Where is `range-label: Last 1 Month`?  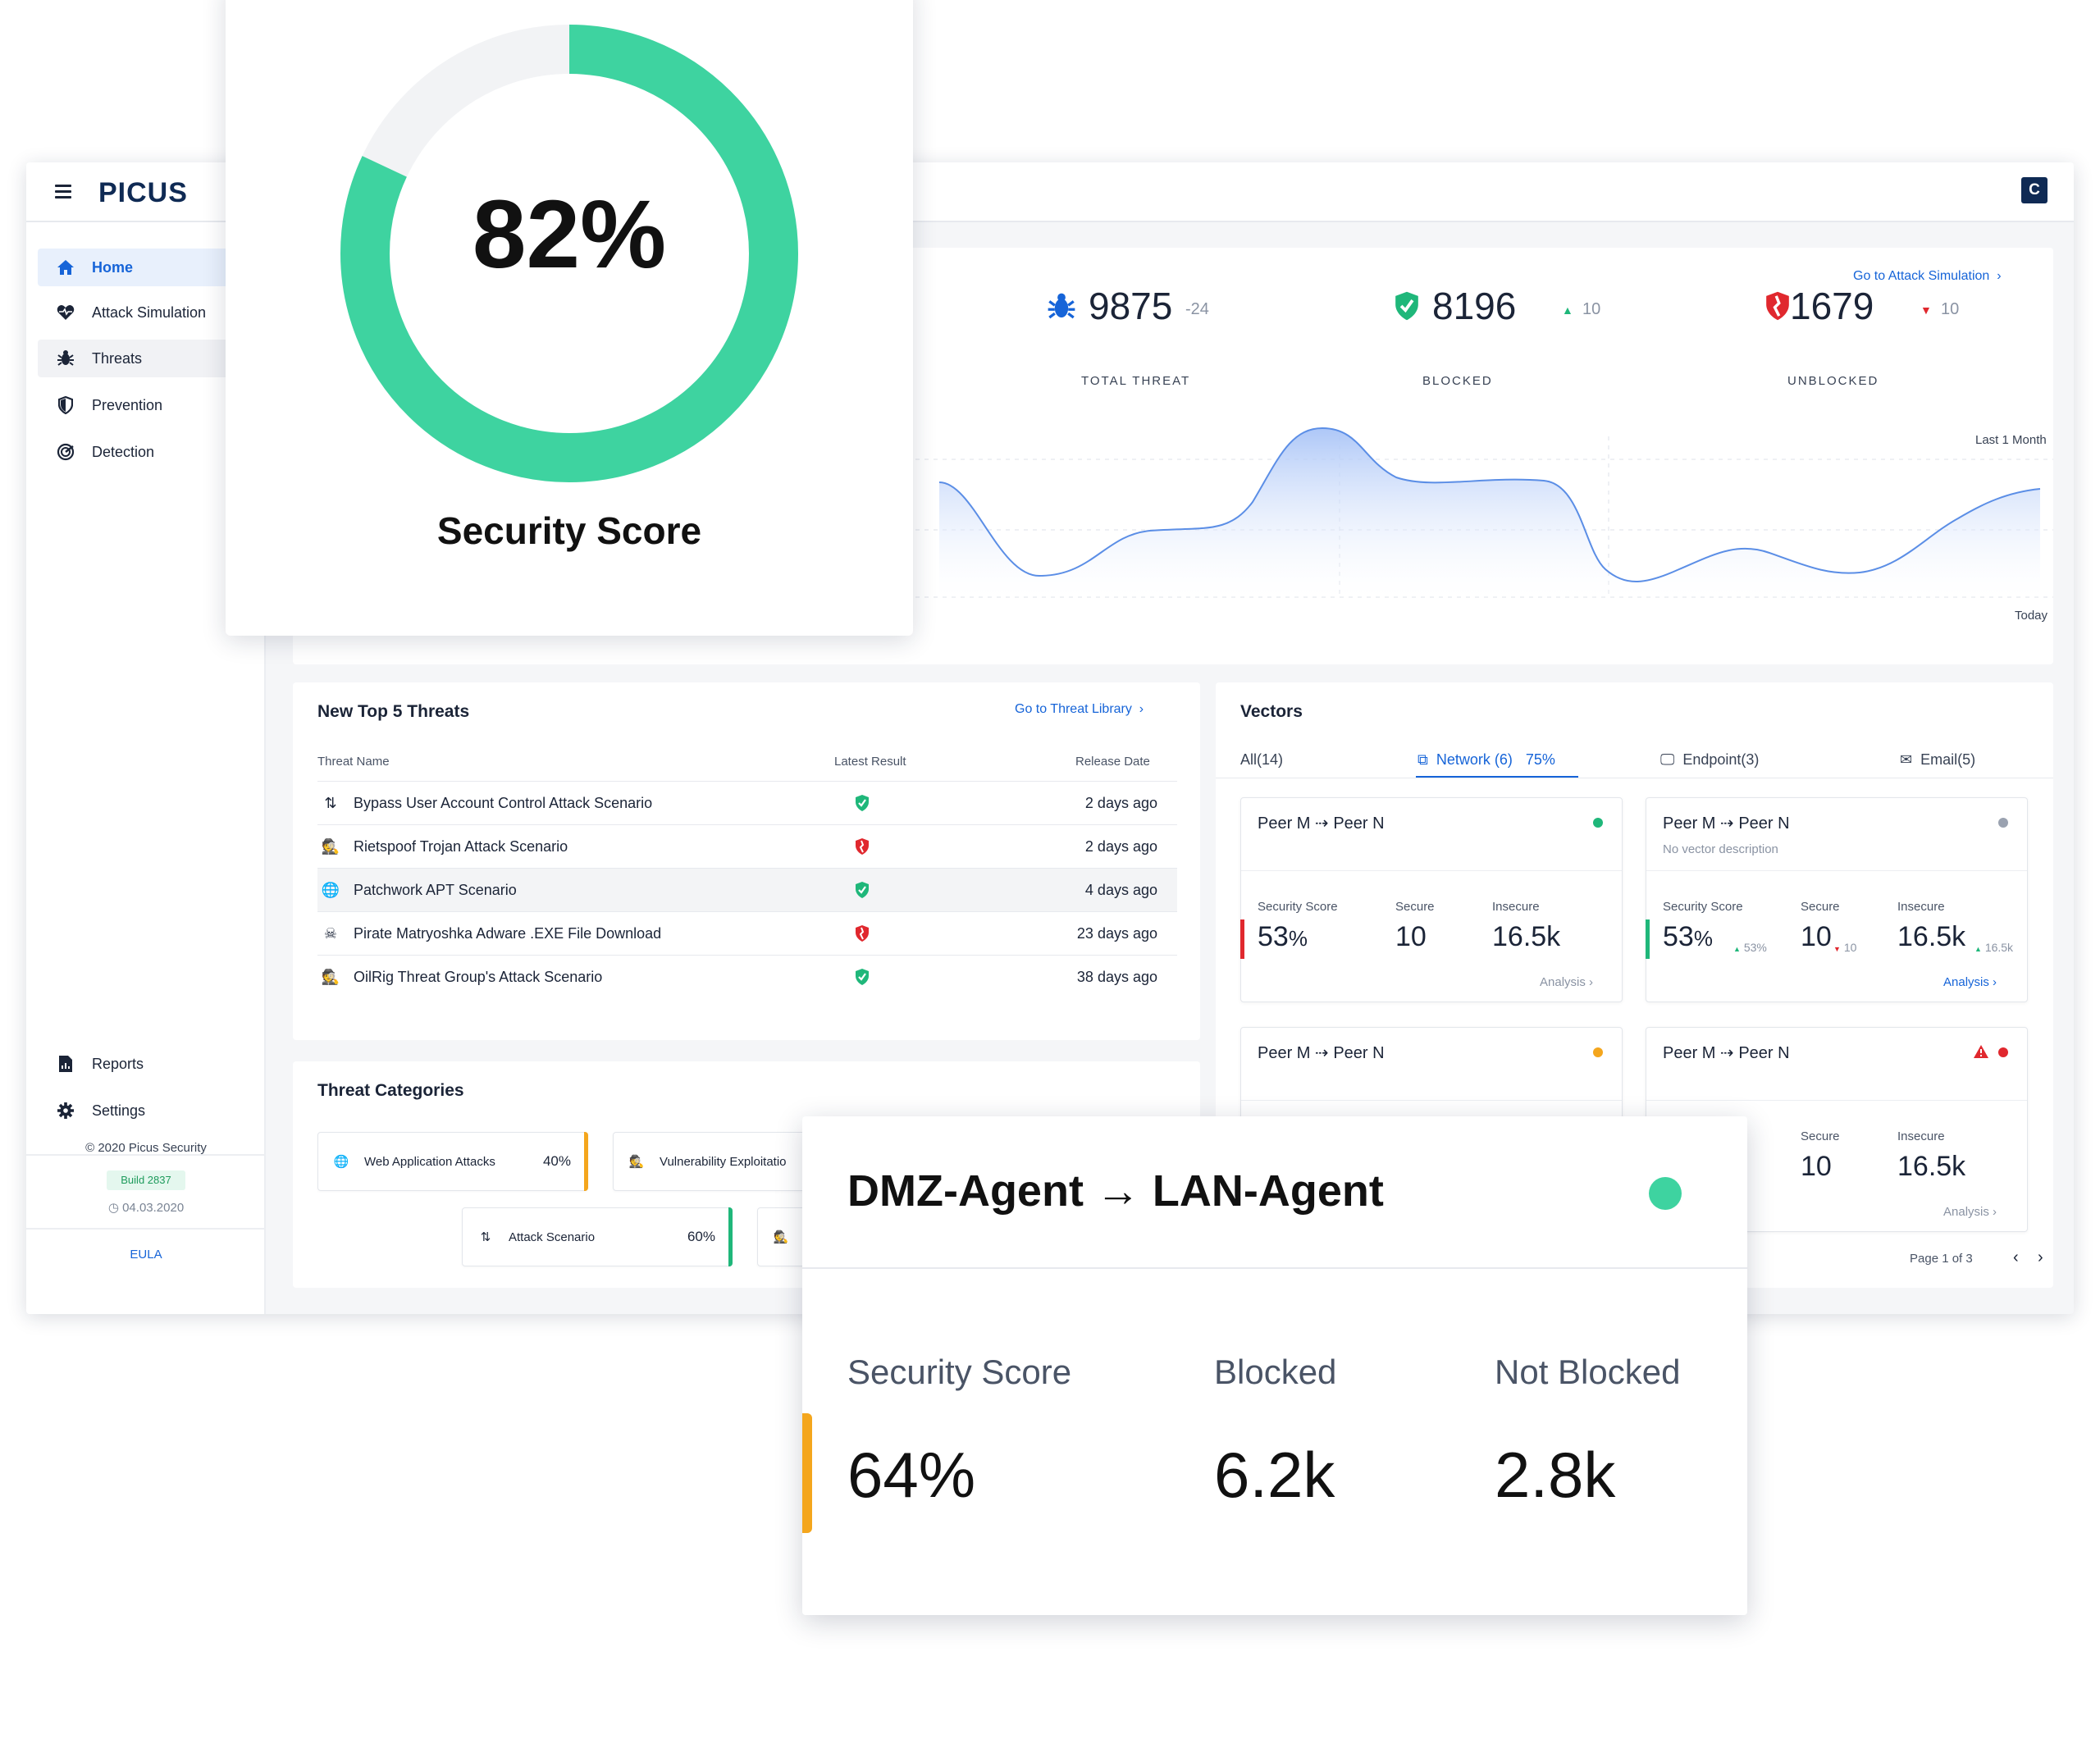
range-label: Last 1 Month is located at coordinates (2011, 440).